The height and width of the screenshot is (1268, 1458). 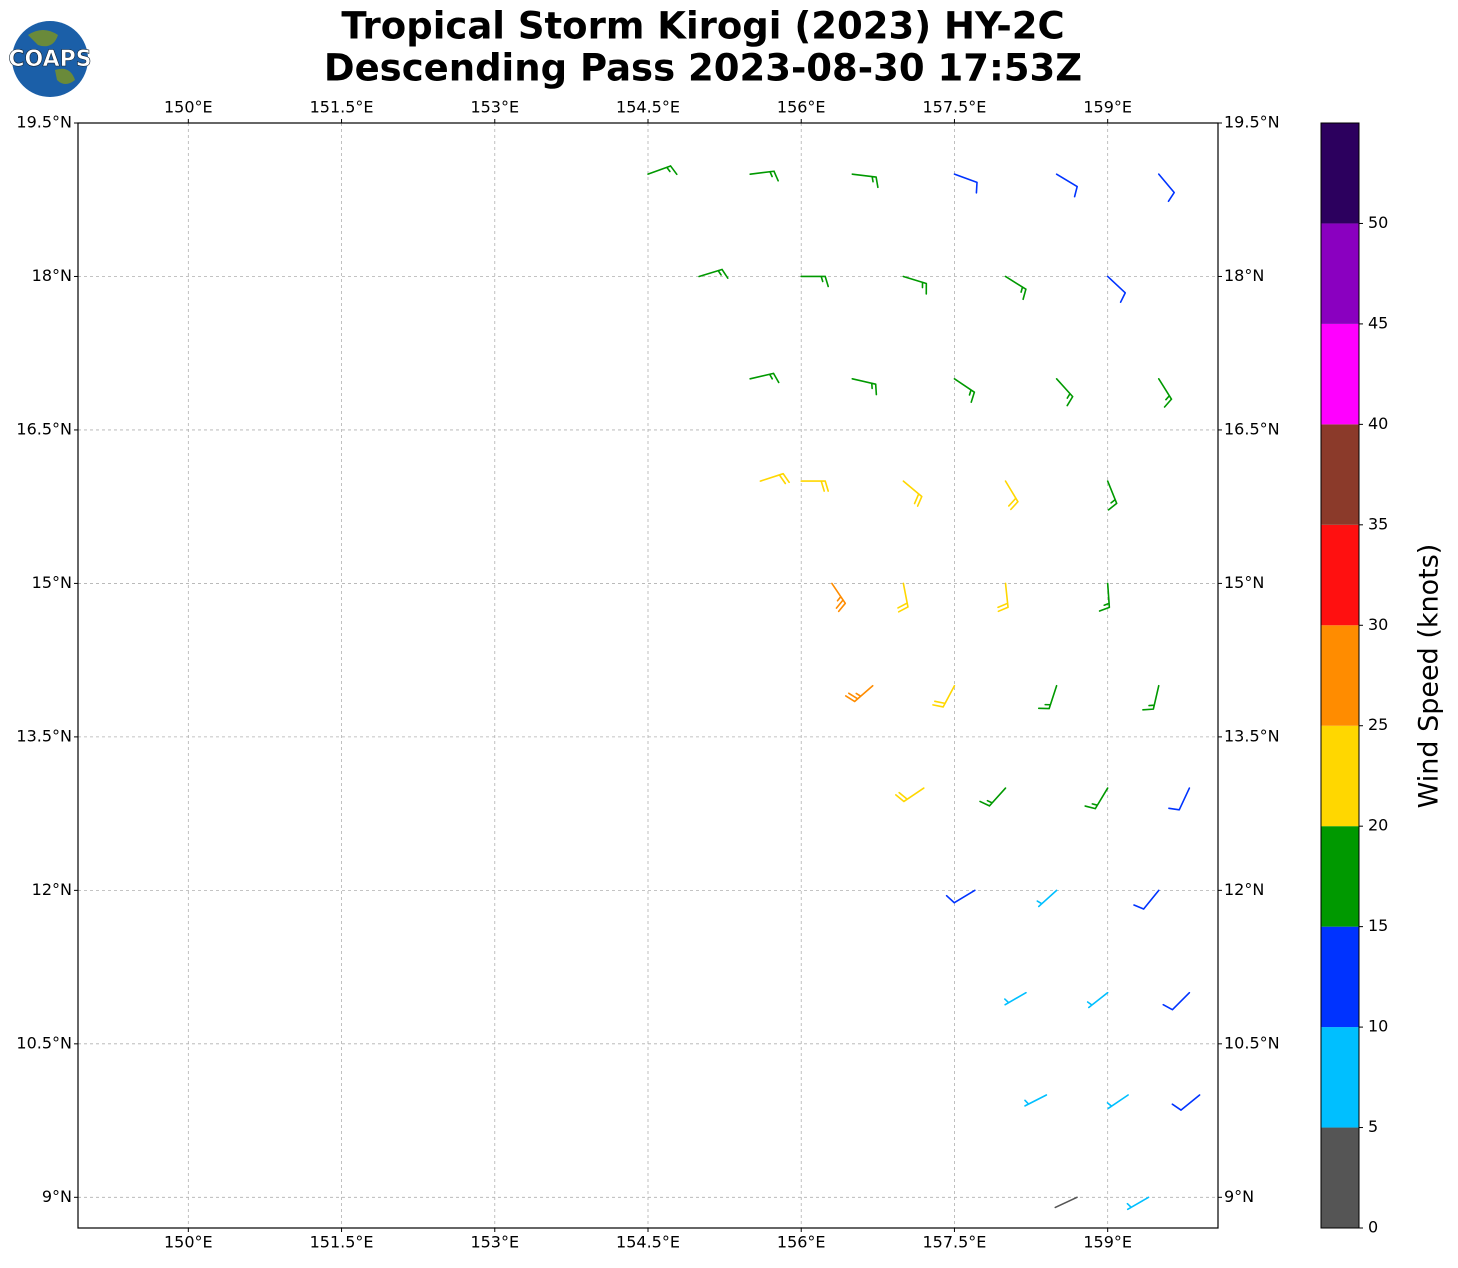 What do you see at coordinates (1378, 322) in the screenshot?
I see `colorbar-tick-label: 45` at bounding box center [1378, 322].